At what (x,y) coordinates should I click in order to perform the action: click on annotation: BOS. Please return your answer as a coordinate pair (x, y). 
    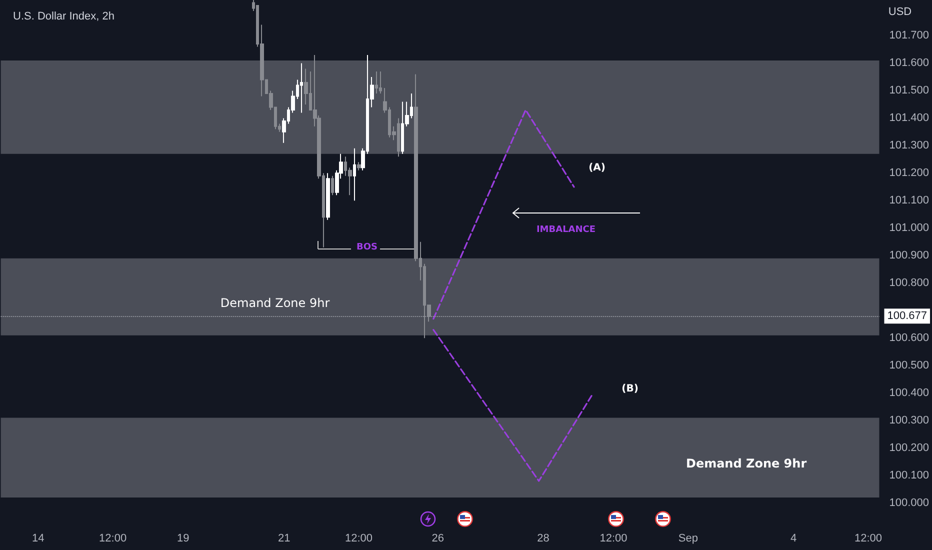
    Looking at the image, I should click on (367, 247).